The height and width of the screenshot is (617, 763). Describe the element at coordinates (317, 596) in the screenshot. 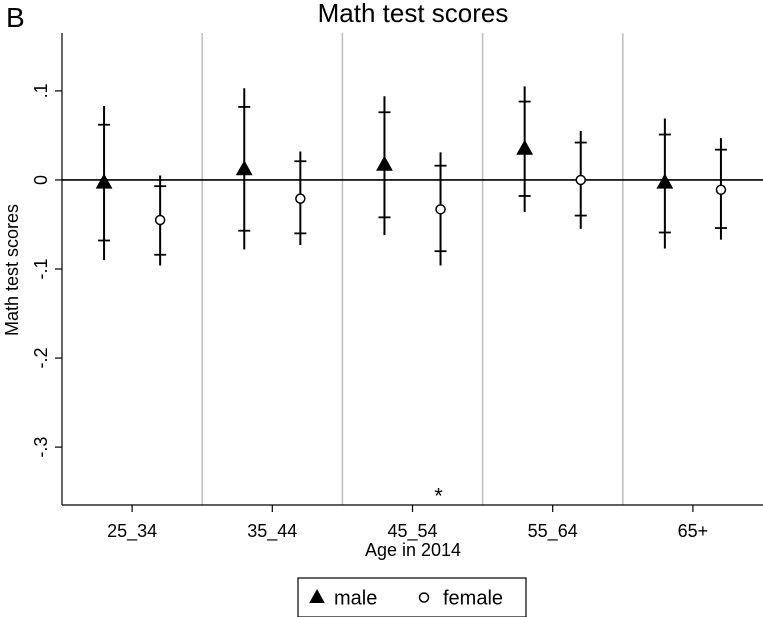

I see `legend-marker-male` at that location.